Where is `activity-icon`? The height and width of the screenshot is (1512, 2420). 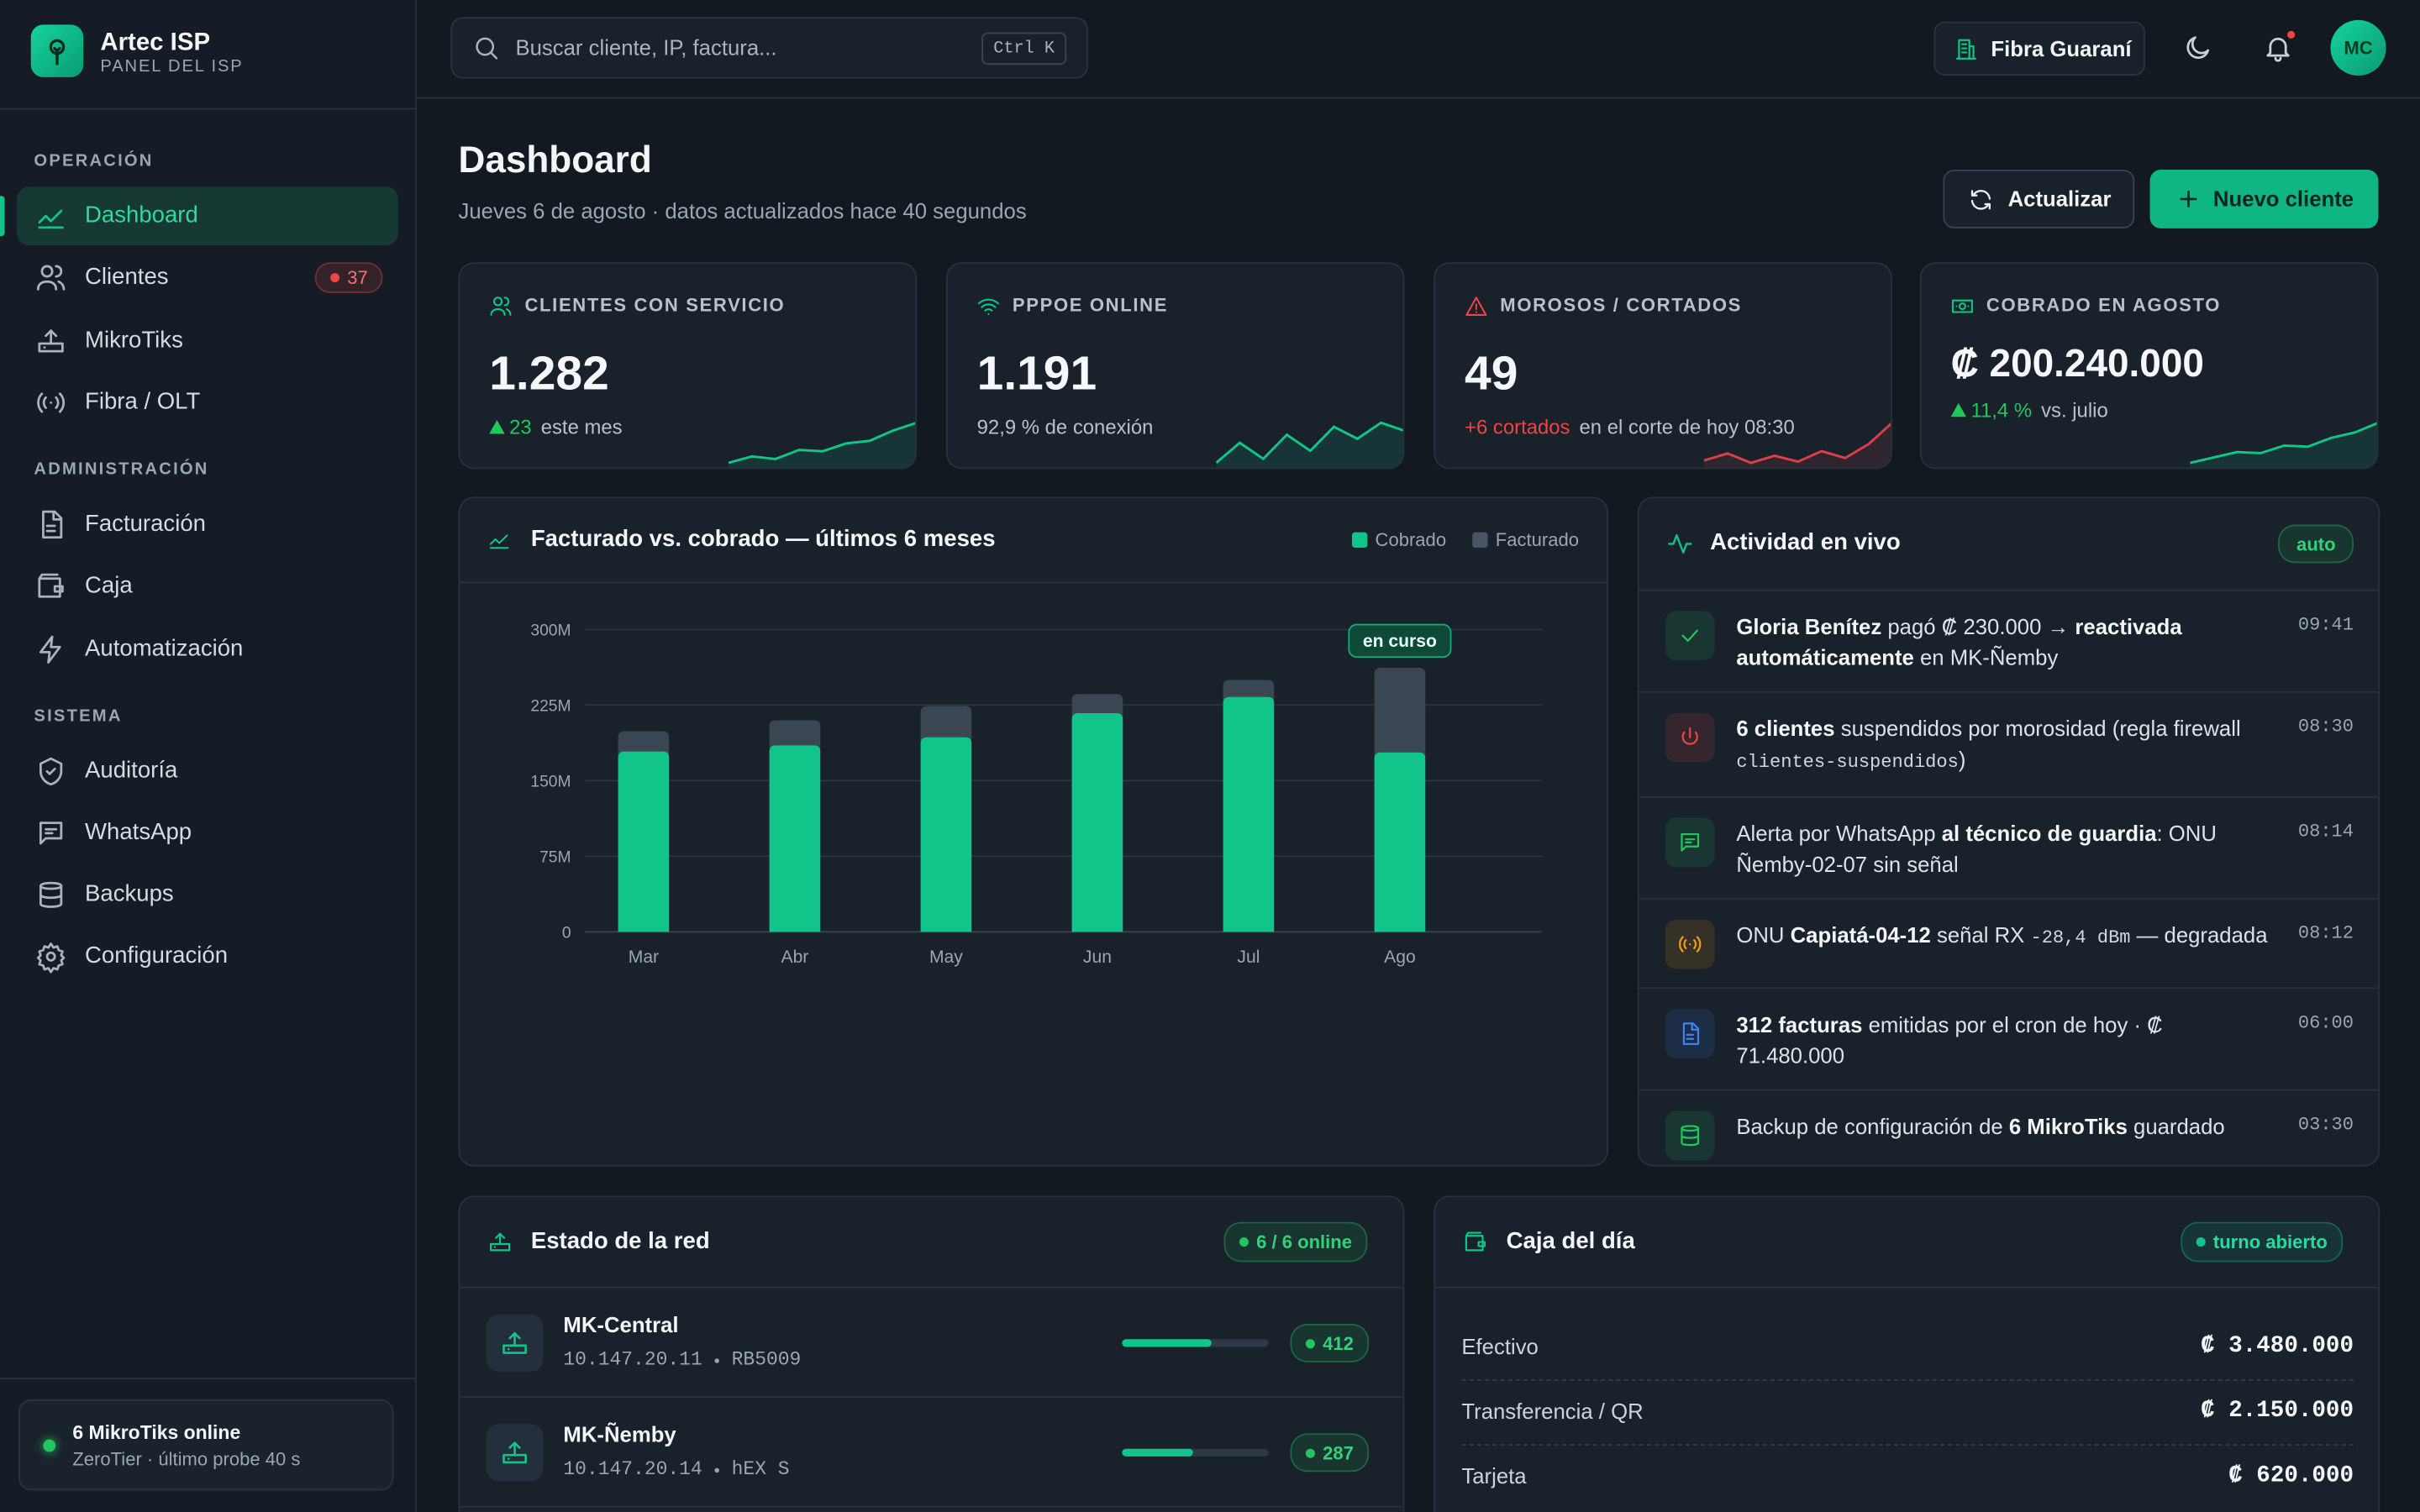 activity-icon is located at coordinates (1690, 842).